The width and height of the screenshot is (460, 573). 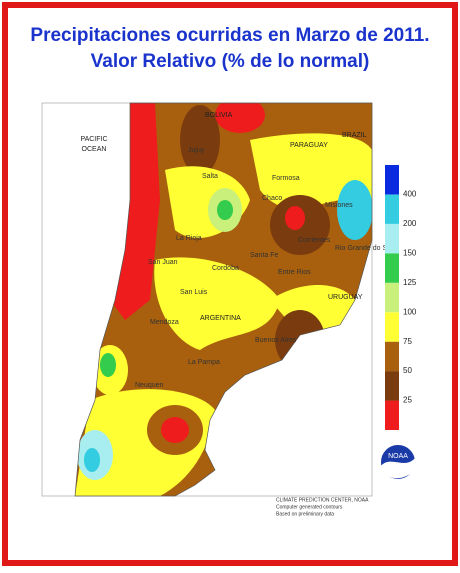 What do you see at coordinates (354, 135) in the screenshot?
I see `country-label: BRAZIL` at bounding box center [354, 135].